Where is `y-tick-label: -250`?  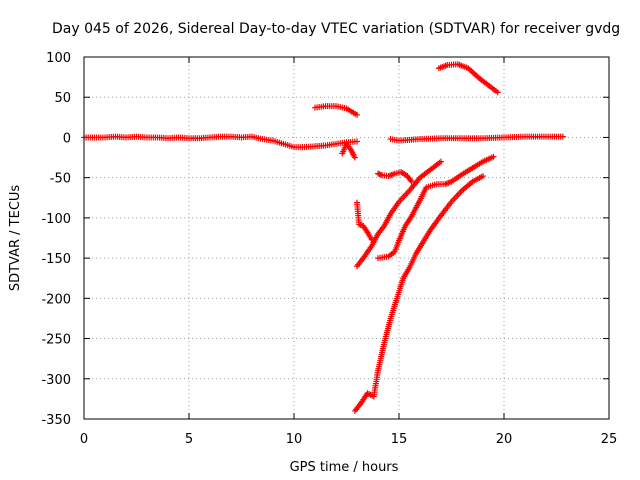 y-tick-label: -250 is located at coordinates (56, 340).